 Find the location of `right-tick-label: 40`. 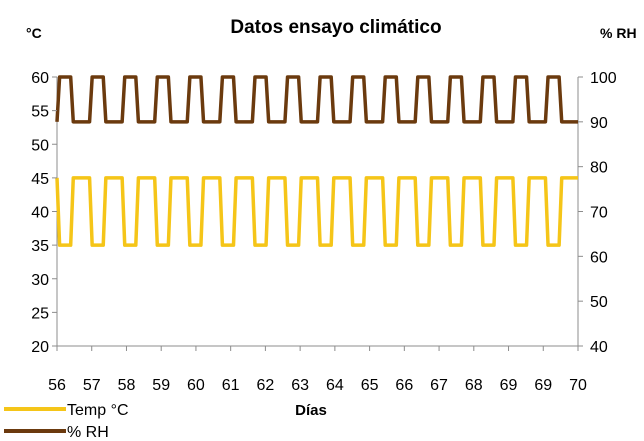

right-tick-label: 40 is located at coordinates (599, 347).